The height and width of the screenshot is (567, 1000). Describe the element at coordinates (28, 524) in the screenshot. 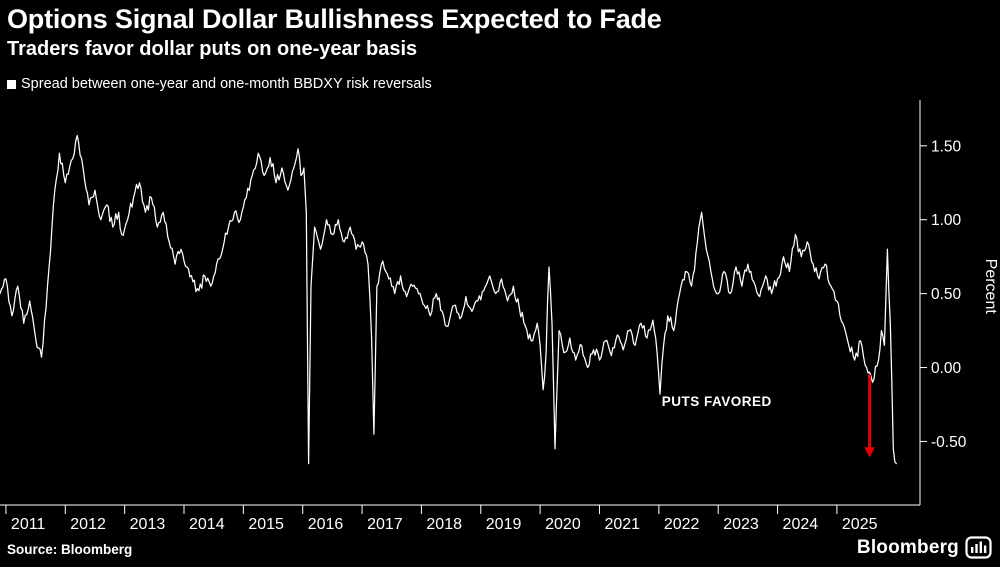

I see `x-tick-label: 2011` at that location.